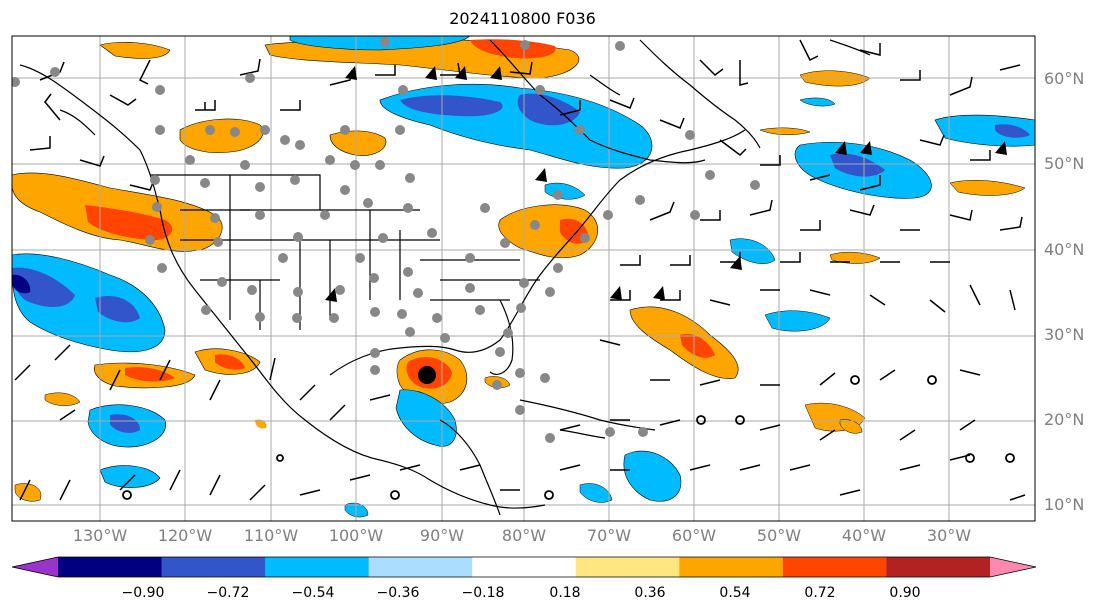 This screenshot has height=615, width=1105. Describe the element at coordinates (271, 535) in the screenshot. I see `lon-label: 110°W` at that location.